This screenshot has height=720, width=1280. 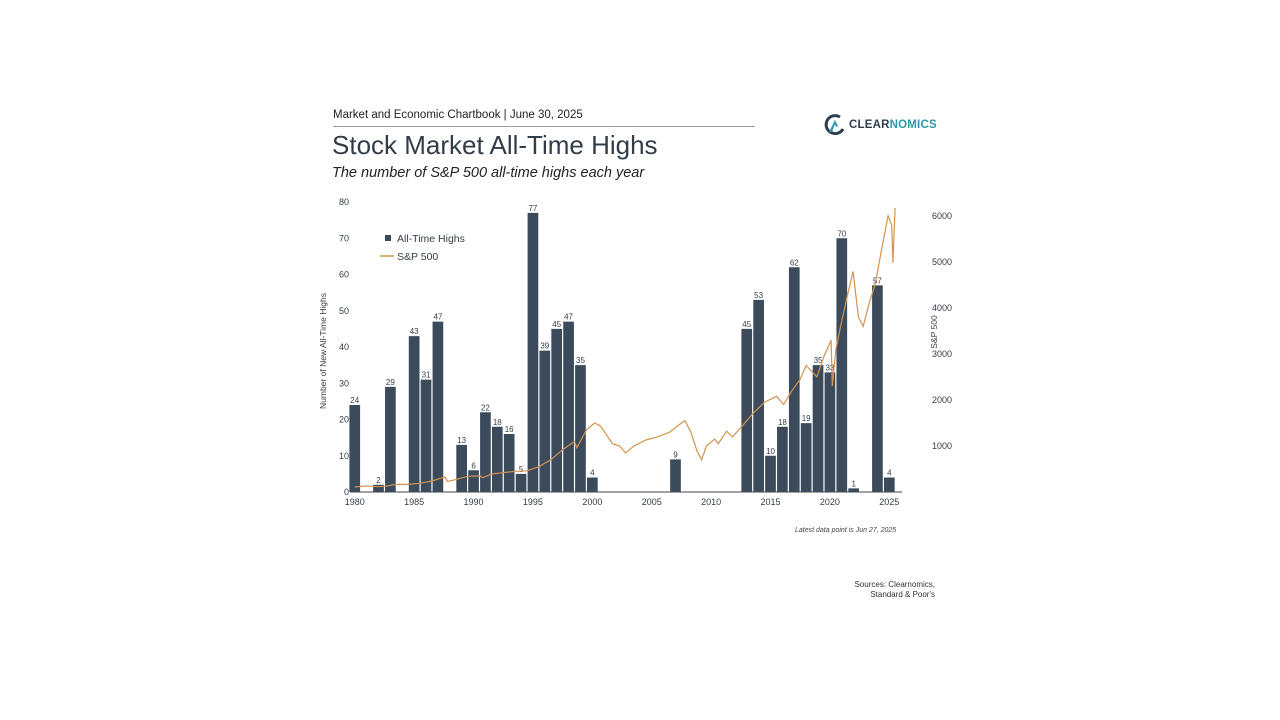 What do you see at coordinates (592, 502) in the screenshot?
I see `x-tick-label: 2000` at bounding box center [592, 502].